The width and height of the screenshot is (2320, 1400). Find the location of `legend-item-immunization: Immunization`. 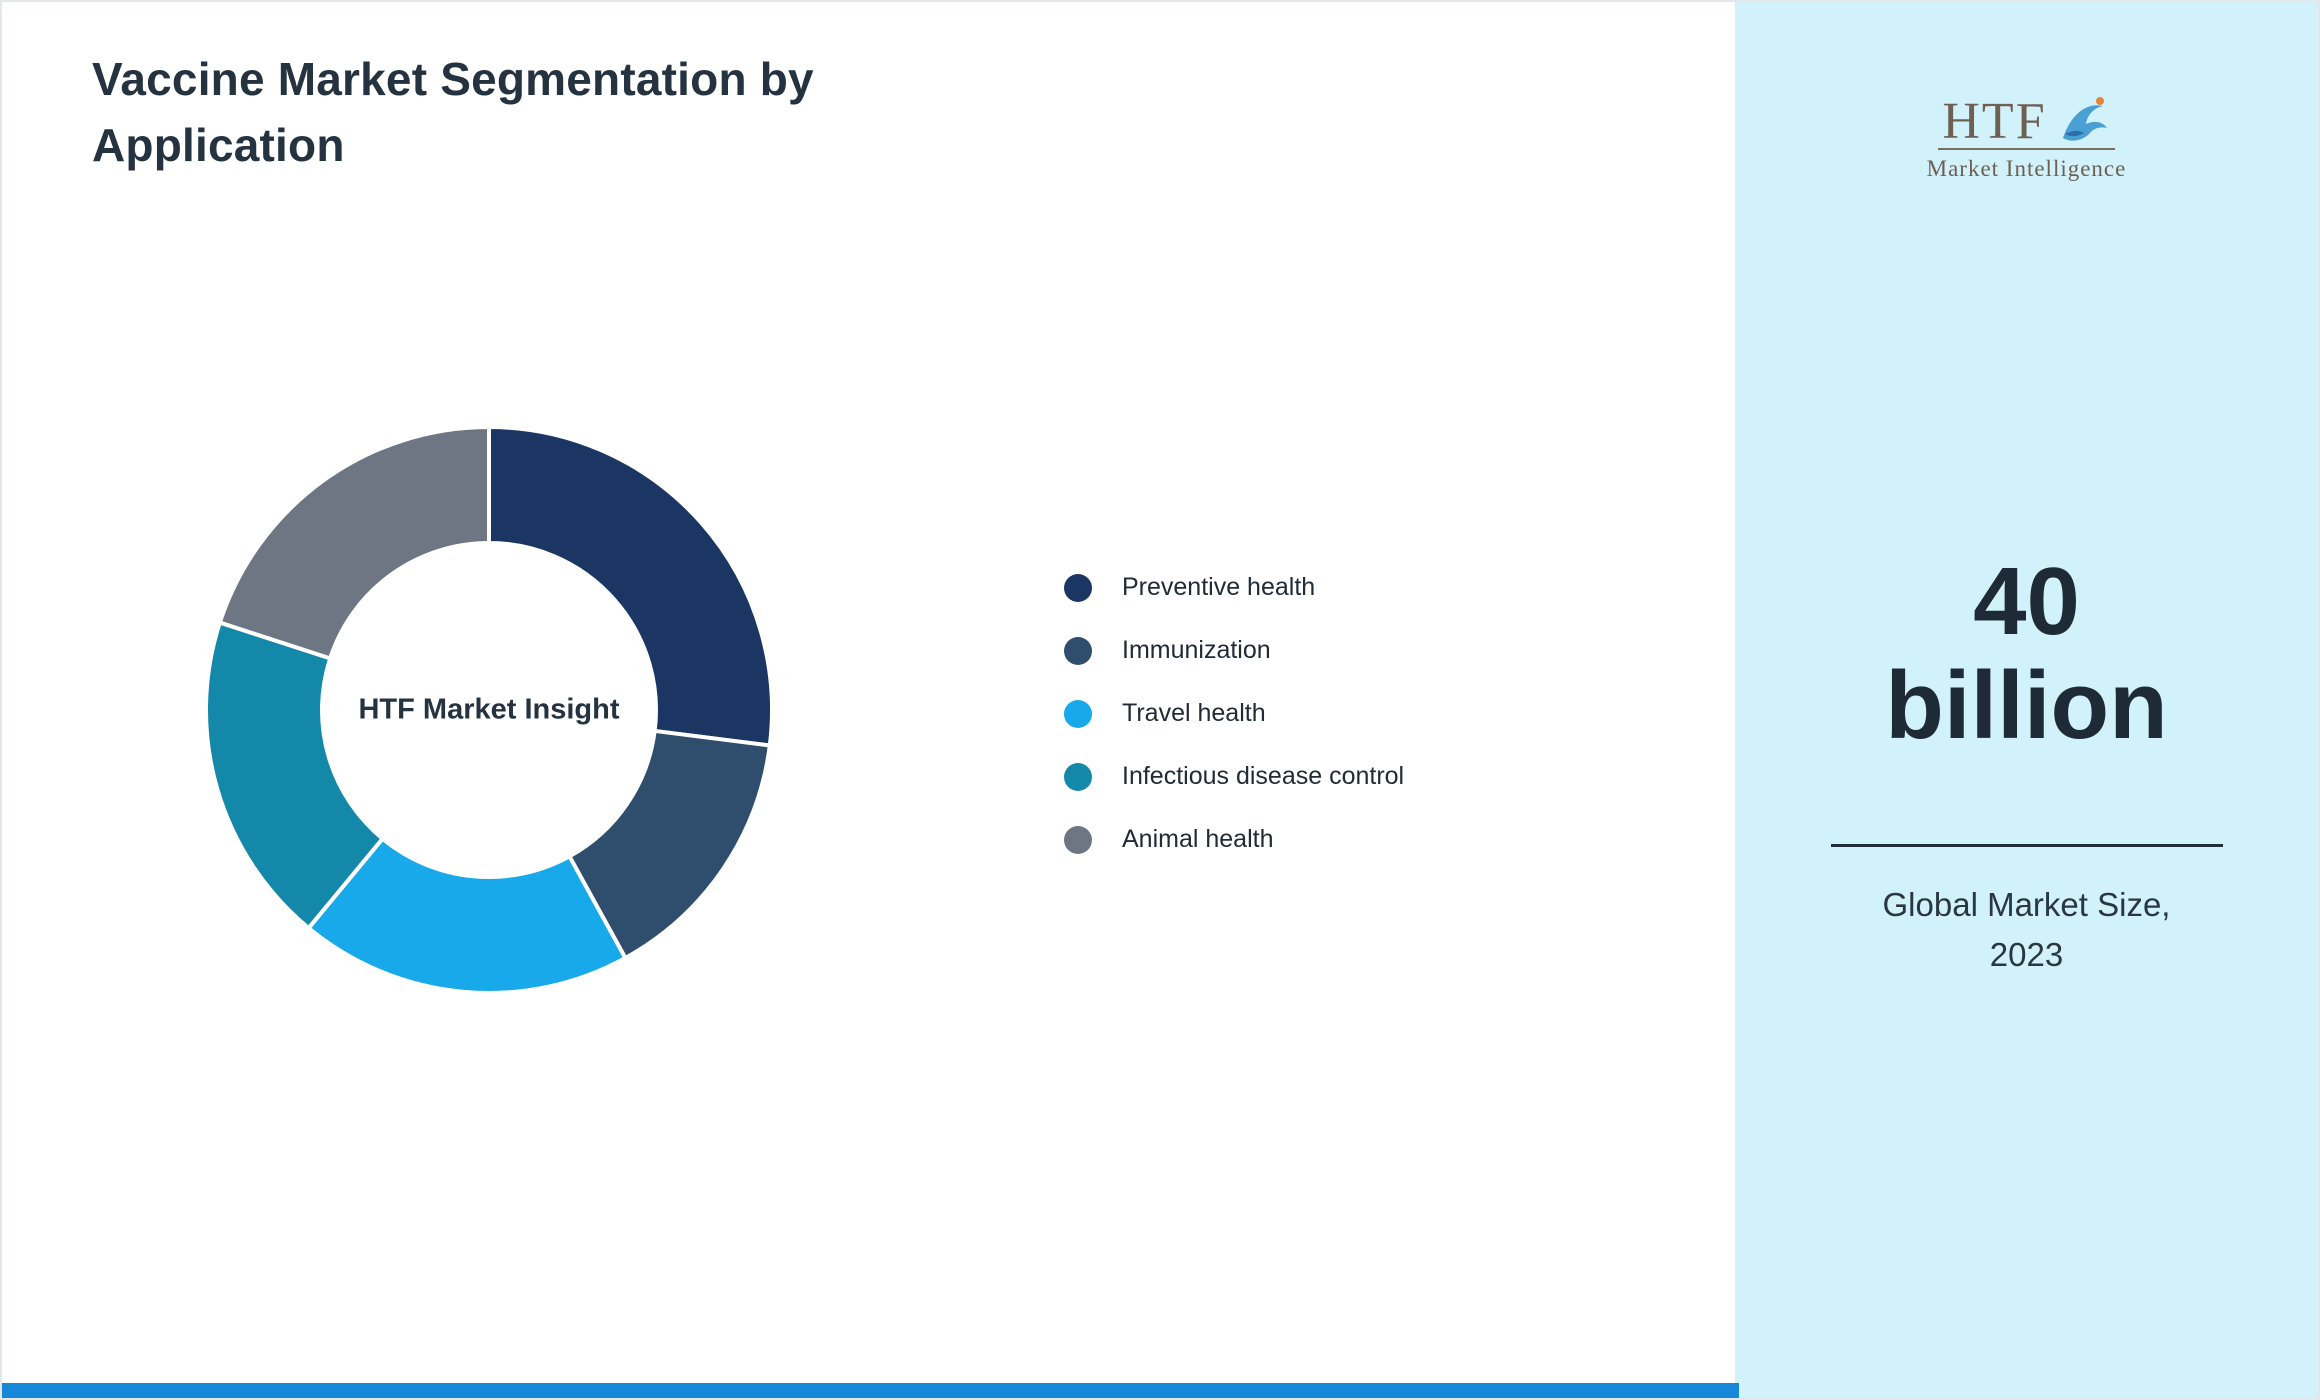

legend-item-immunization: Immunization is located at coordinates (1234, 650).